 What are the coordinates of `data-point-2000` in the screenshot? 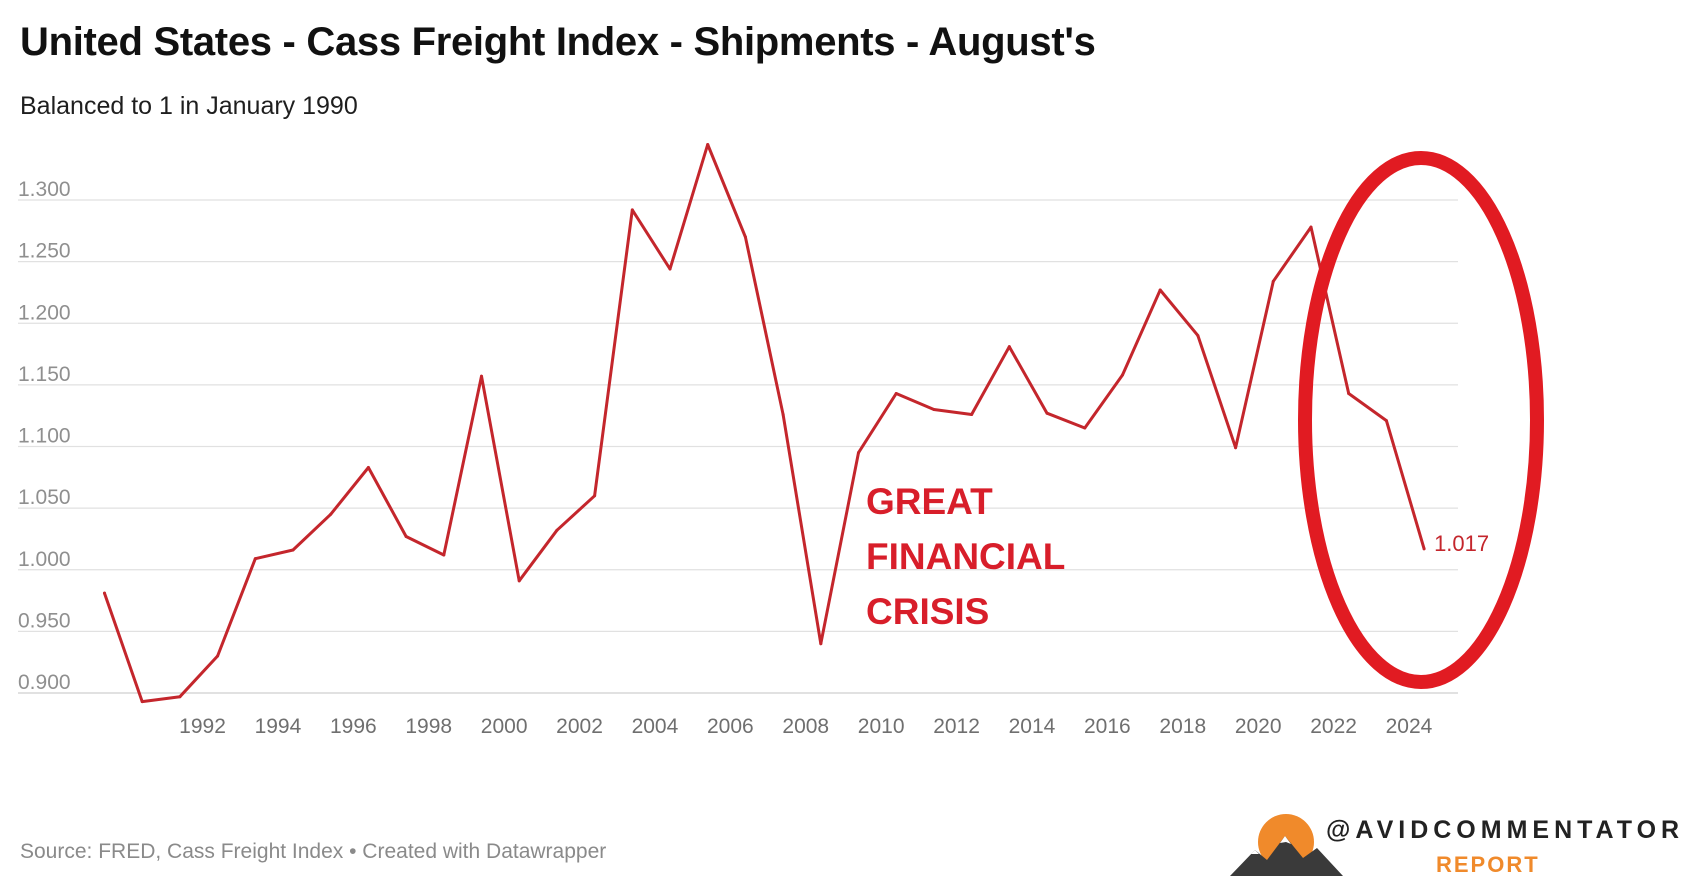 It's located at (482, 376).